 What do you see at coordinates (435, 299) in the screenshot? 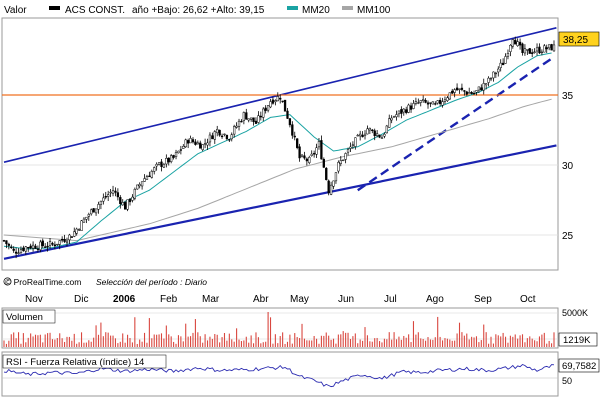
I see `month-label-ago: Ago` at bounding box center [435, 299].